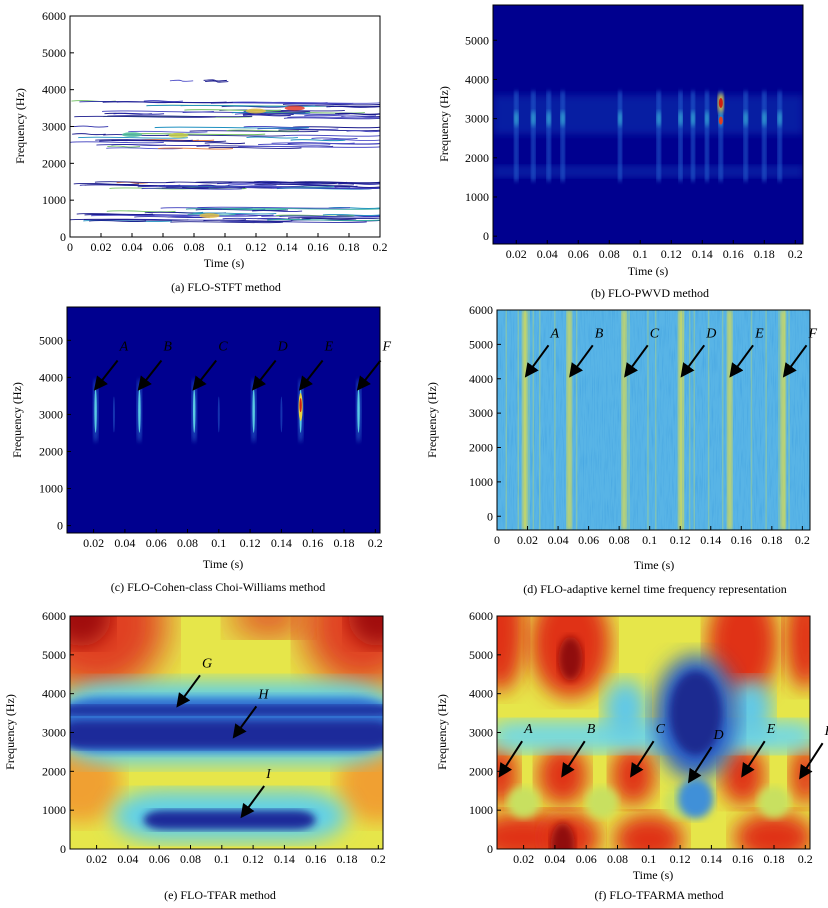 This screenshot has height=908, width=828. I want to click on panel-d-xtick-label: 0.18, so click(771, 540).